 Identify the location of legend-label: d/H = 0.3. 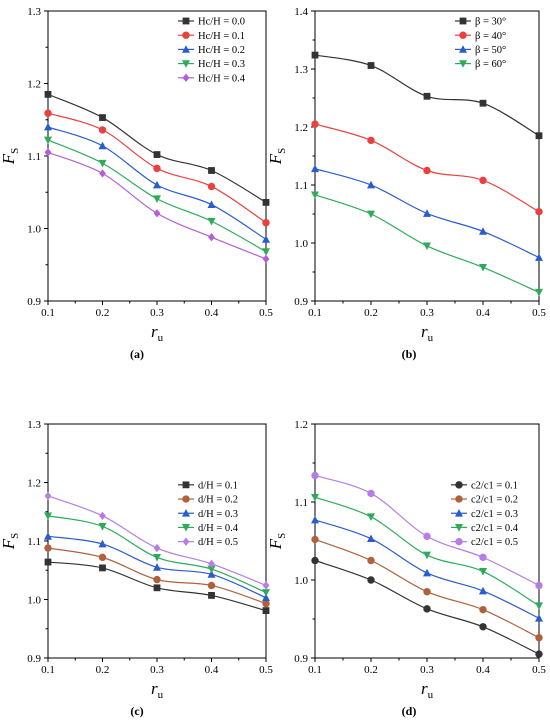
(218, 514).